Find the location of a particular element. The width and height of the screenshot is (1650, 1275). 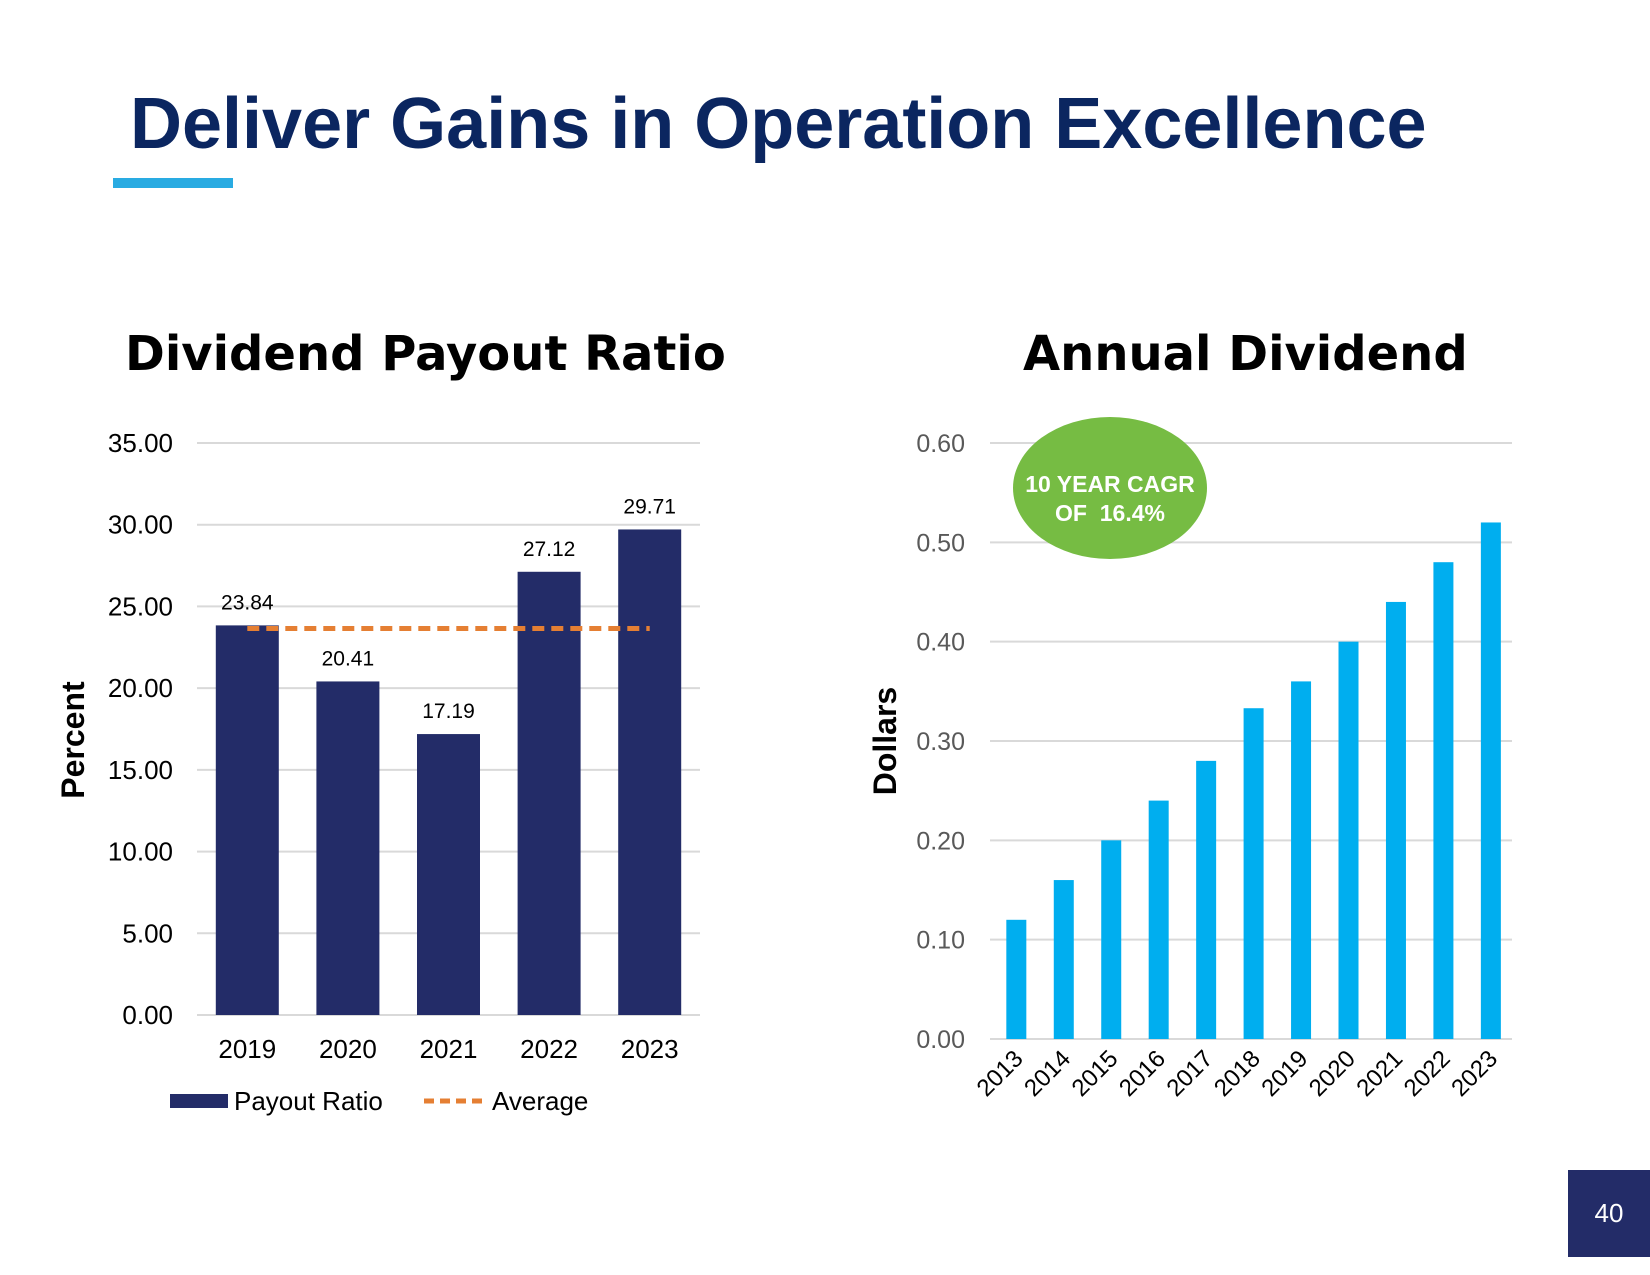

dividend-y-tick-label: 0.10 is located at coordinates (940, 941).